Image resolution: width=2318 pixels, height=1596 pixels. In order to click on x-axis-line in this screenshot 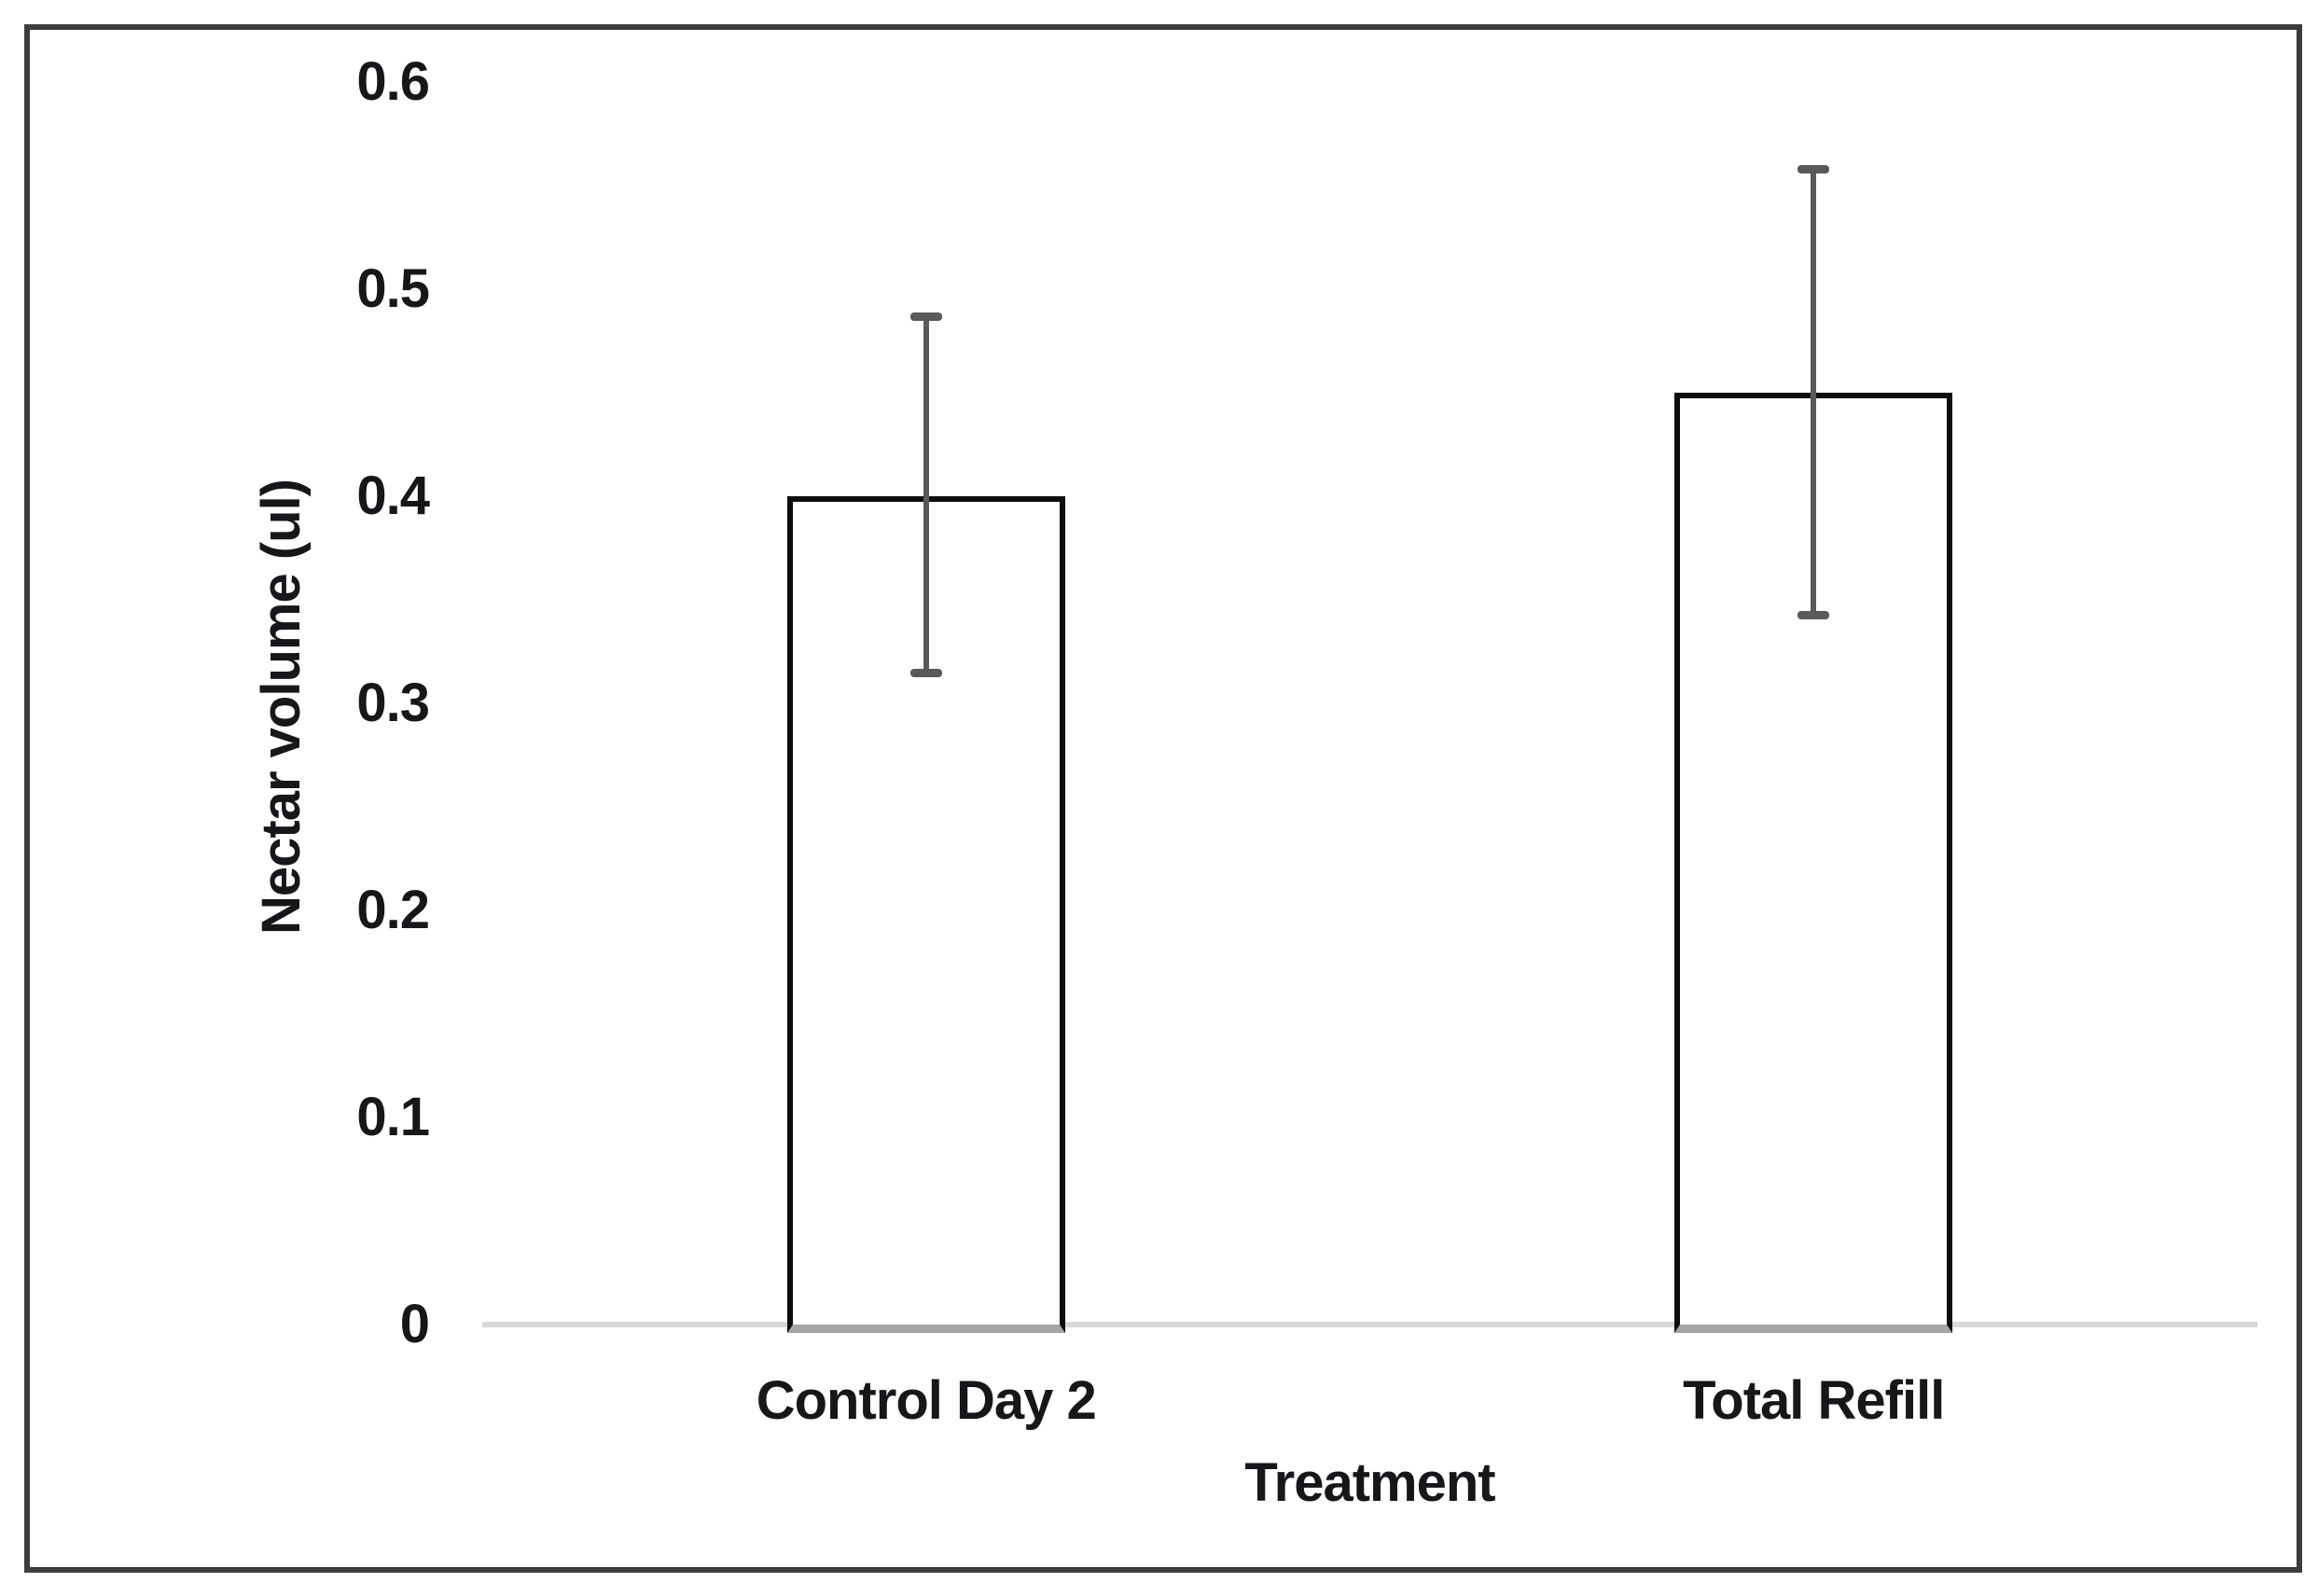, I will do `click(1369, 1324)`.